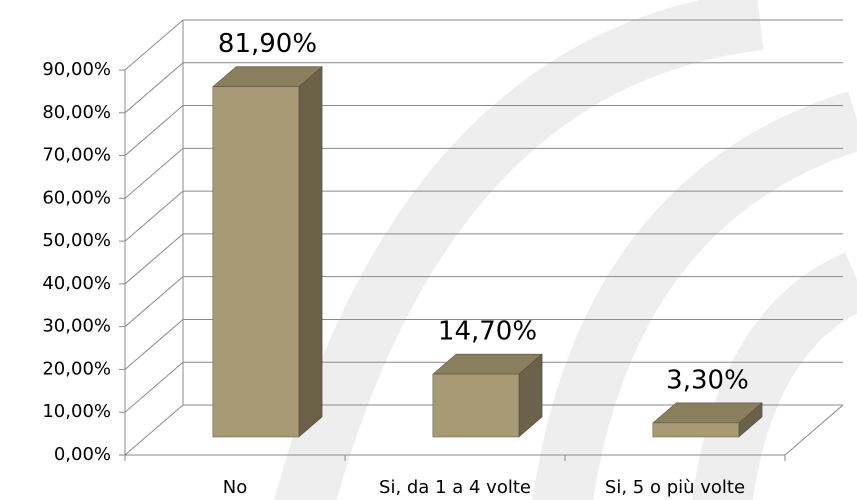 Image resolution: width=857 pixels, height=500 pixels. What do you see at coordinates (76, 69) in the screenshot?
I see `y-tick-label: 90,00%` at bounding box center [76, 69].